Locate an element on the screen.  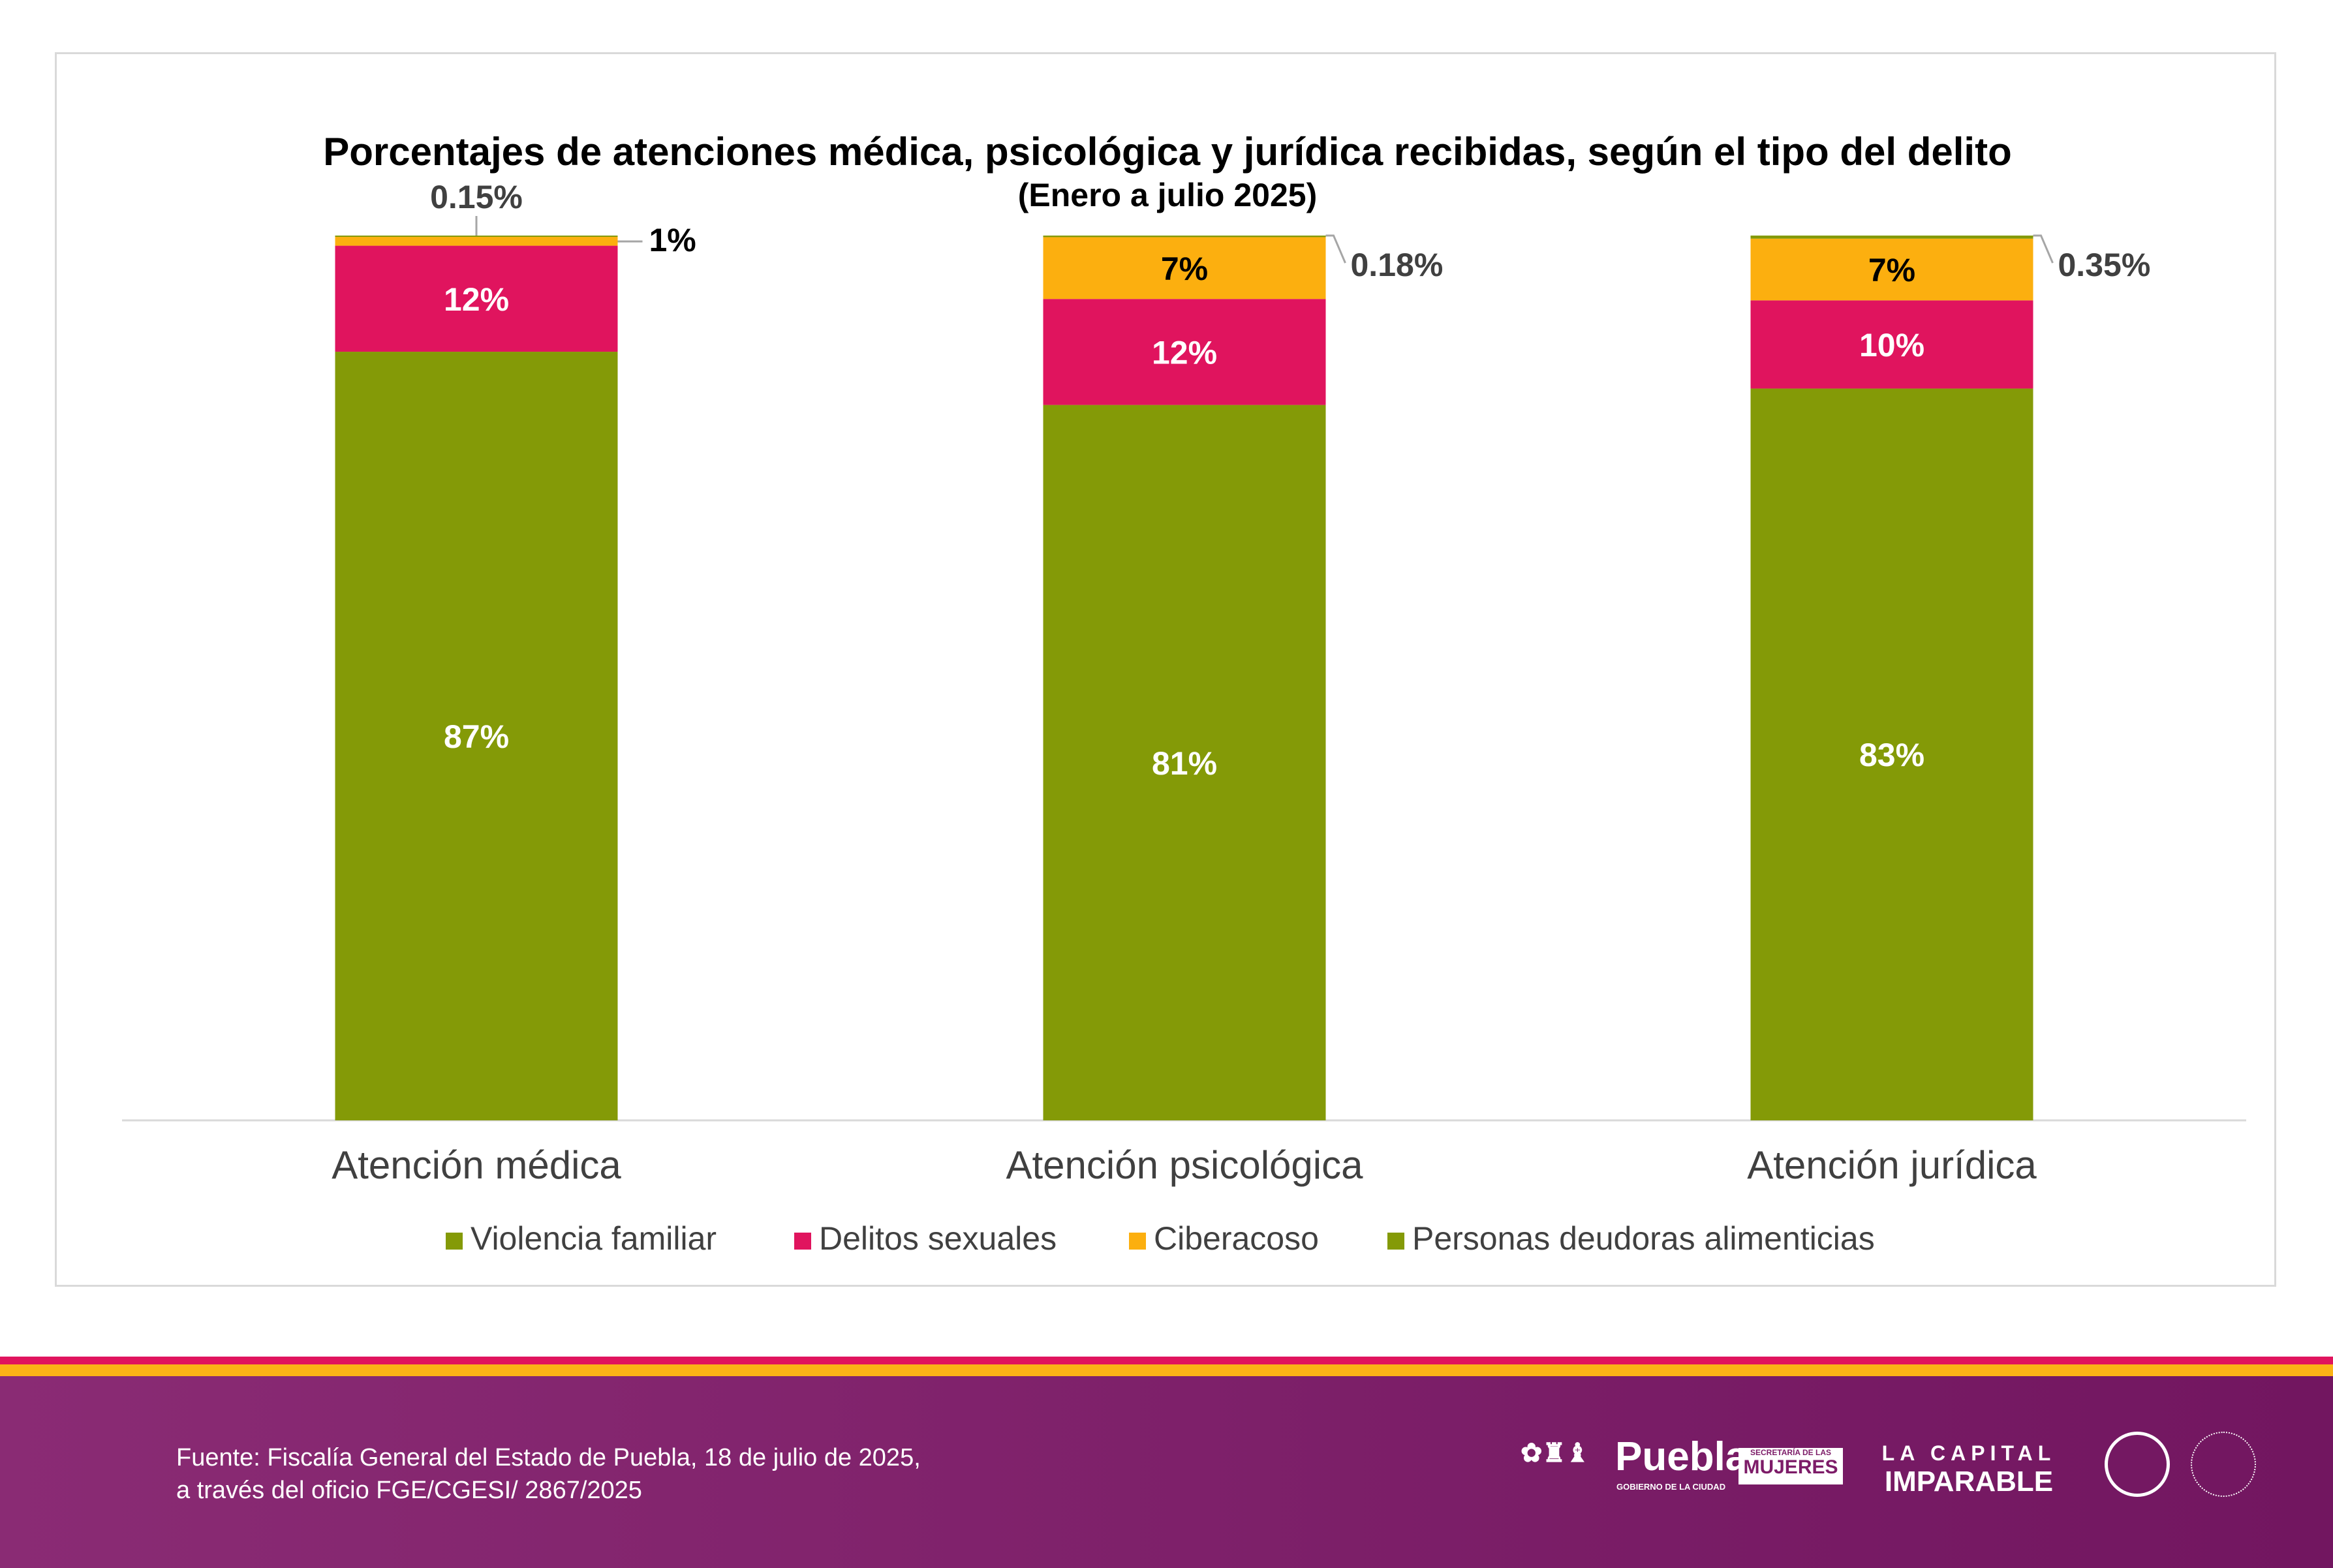
data-label: 0.18% is located at coordinates (1397, 265).